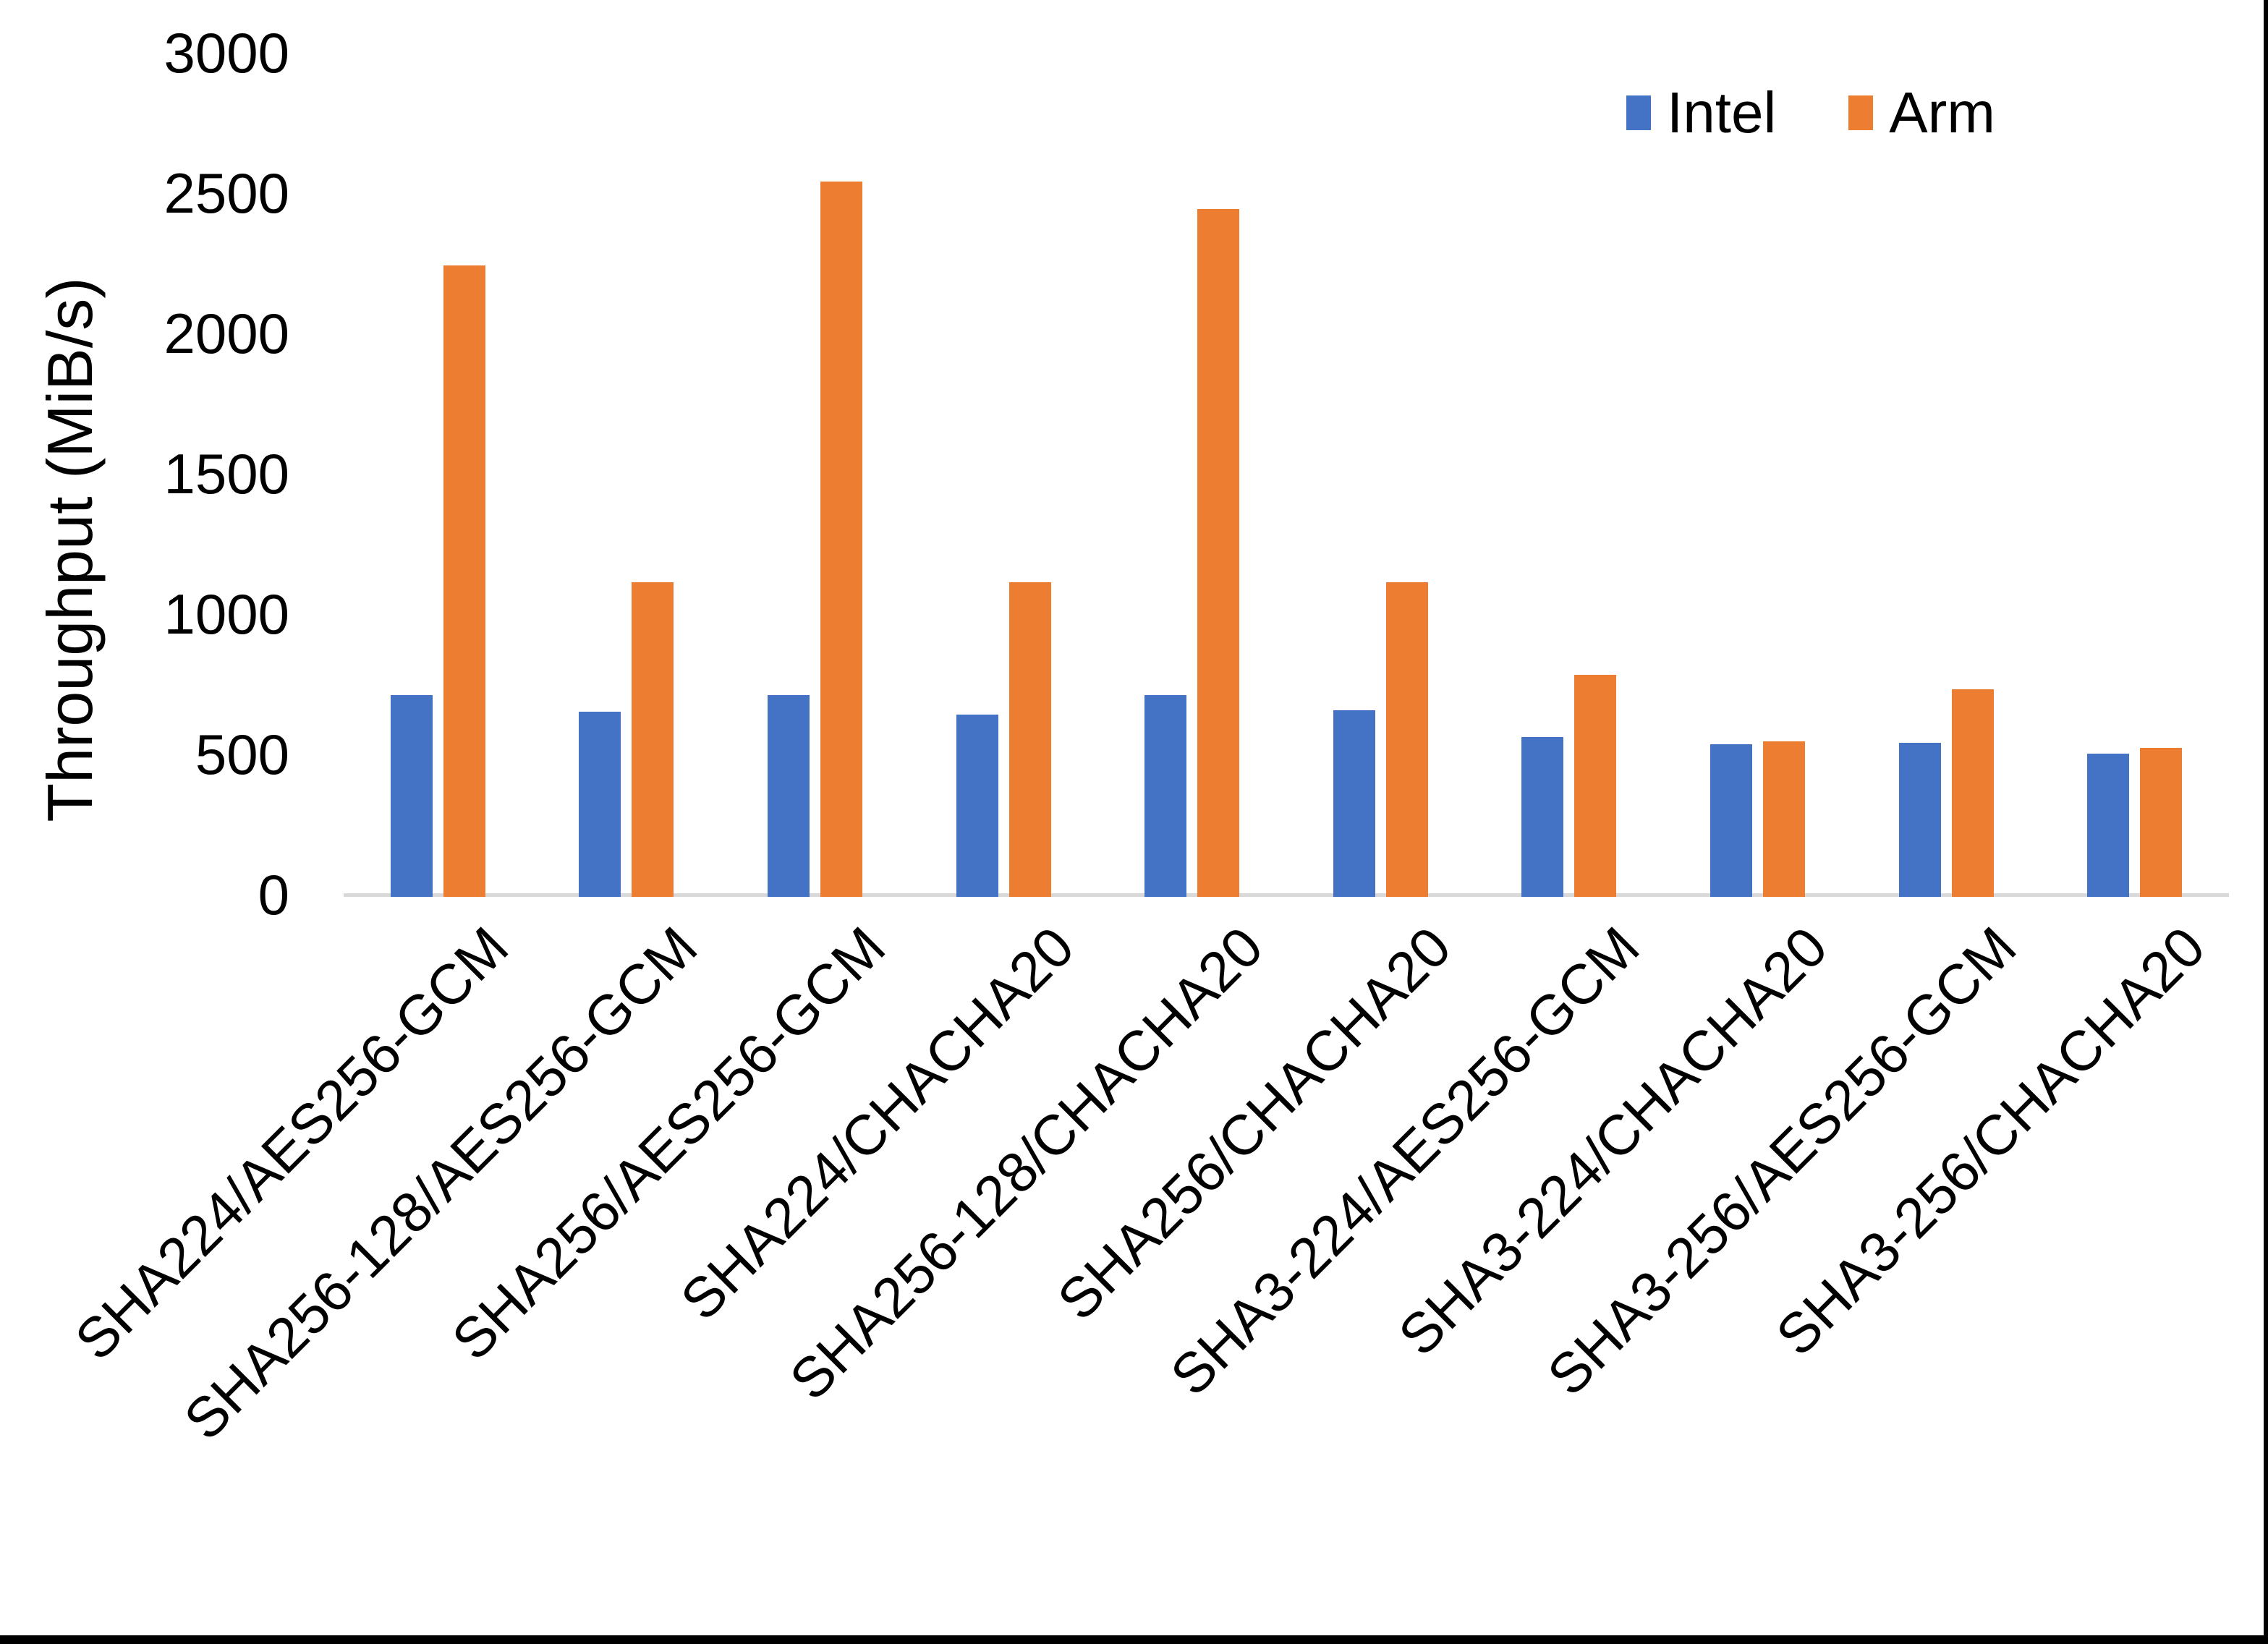 This screenshot has width=2268, height=1644. I want to click on bar-intel-sha3-224/chacha20, so click(1731, 820).